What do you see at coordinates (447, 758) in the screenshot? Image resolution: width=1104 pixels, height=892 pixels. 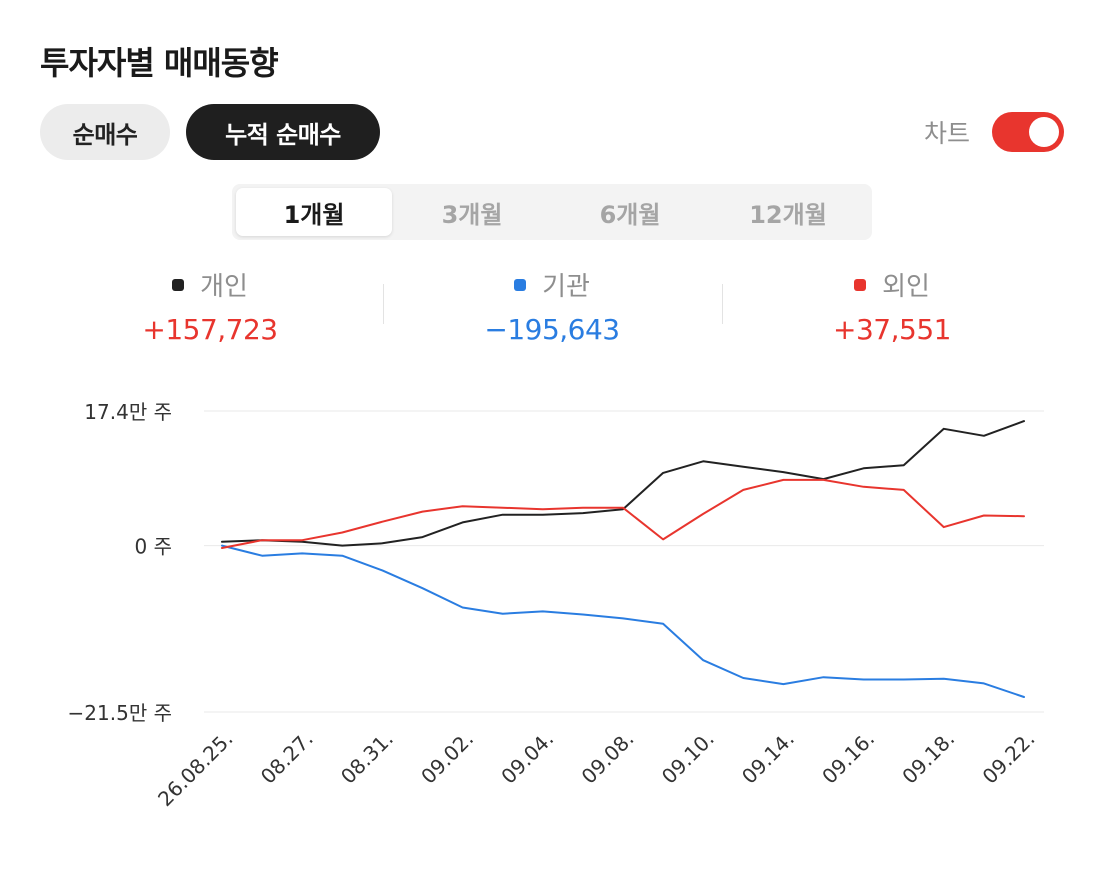 I see `x-tick-label: 09.02.` at bounding box center [447, 758].